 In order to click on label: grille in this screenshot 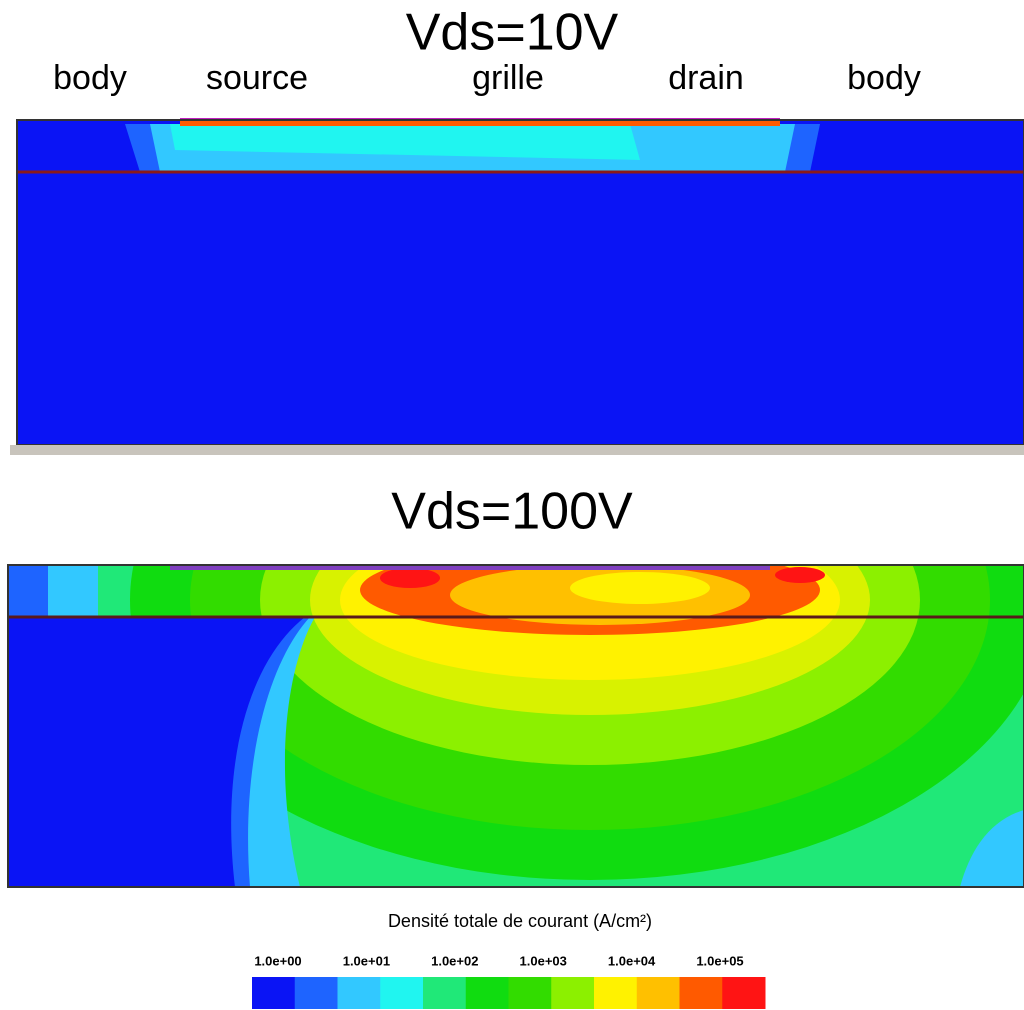, I will do `click(508, 78)`.